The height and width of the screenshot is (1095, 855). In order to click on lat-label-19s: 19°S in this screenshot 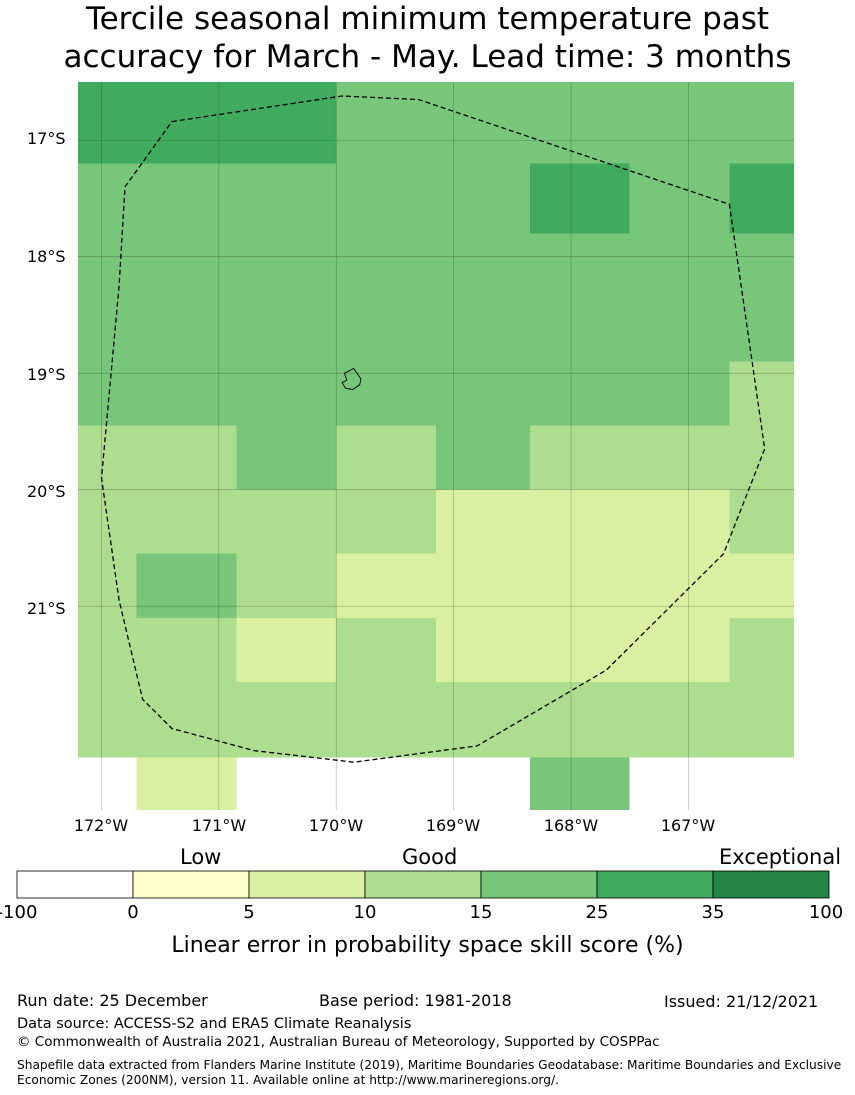, I will do `click(46, 374)`.